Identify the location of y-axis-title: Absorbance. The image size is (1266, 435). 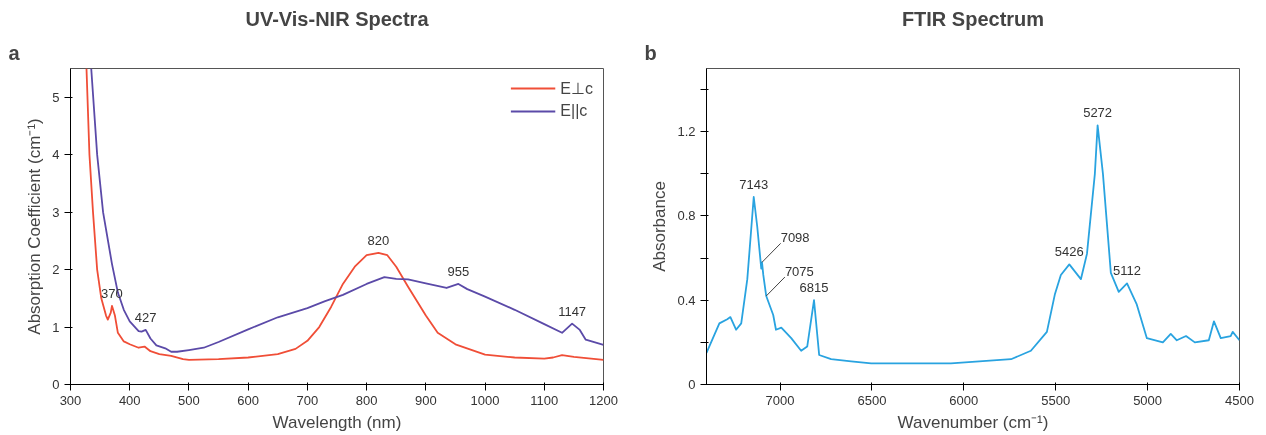
(660, 226).